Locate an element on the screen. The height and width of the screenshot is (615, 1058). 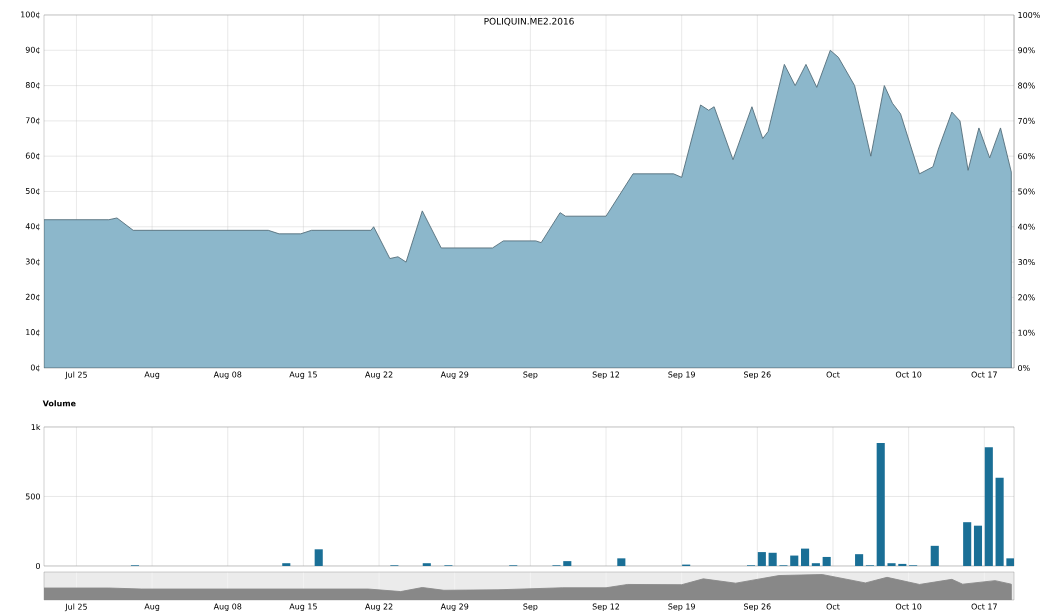
chart-title: POLIQUIN.ME2.2016 is located at coordinates (529, 21).